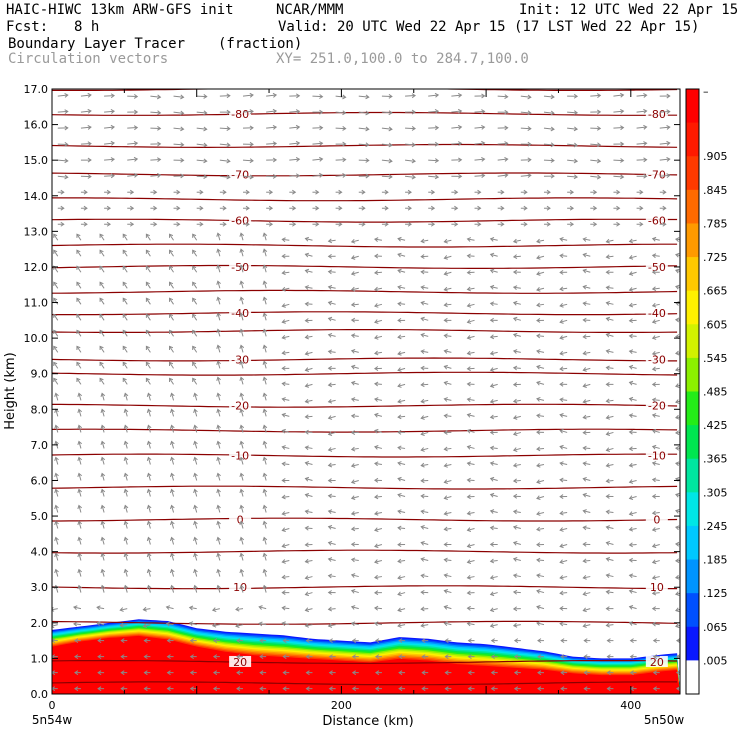 The image size is (740, 740). I want to click on y-tick-label: 5.0, so click(40, 516).